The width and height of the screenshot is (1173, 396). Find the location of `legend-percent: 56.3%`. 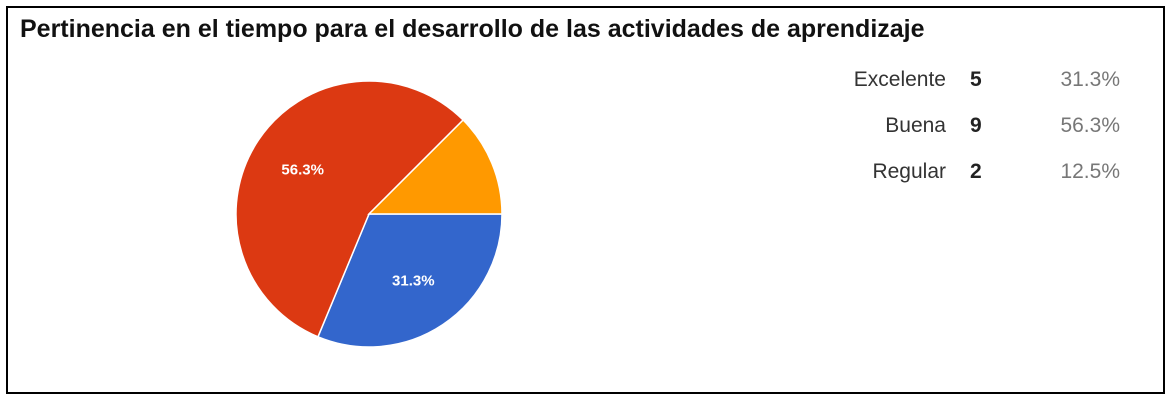

legend-percent: 56.3% is located at coordinates (1090, 125).